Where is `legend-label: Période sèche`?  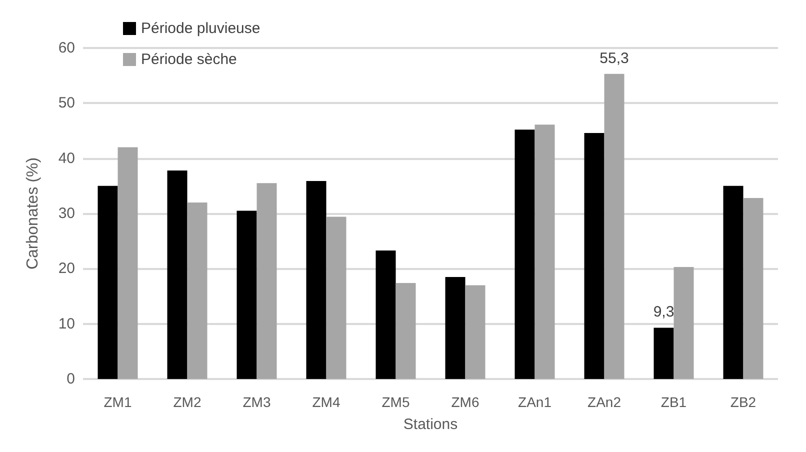
legend-label: Période sèche is located at coordinates (189, 59).